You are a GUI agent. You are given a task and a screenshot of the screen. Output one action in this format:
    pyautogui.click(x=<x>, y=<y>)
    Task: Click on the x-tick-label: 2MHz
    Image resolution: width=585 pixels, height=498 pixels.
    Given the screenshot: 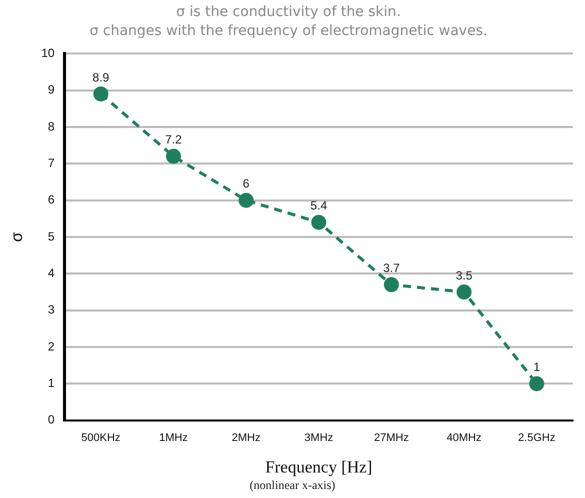 What is the action you would take?
    pyautogui.click(x=246, y=438)
    